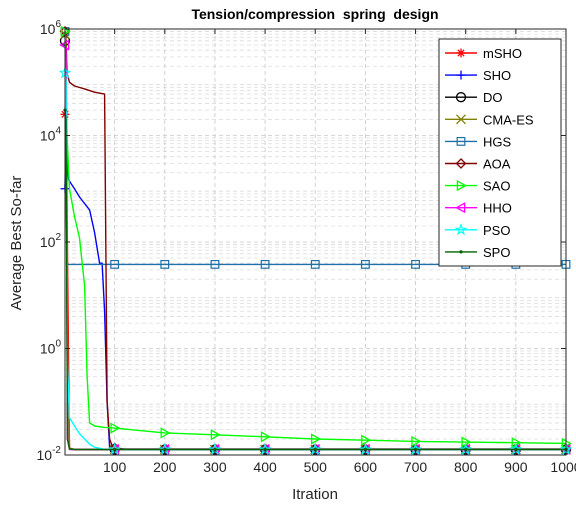 Image resolution: width=576 pixels, height=507 pixels. What do you see at coordinates (500, 152) in the screenshot?
I see `legend: mSHO SHO DO CMA-ES HGS AOA SAO HHO PSO SPO` at bounding box center [500, 152].